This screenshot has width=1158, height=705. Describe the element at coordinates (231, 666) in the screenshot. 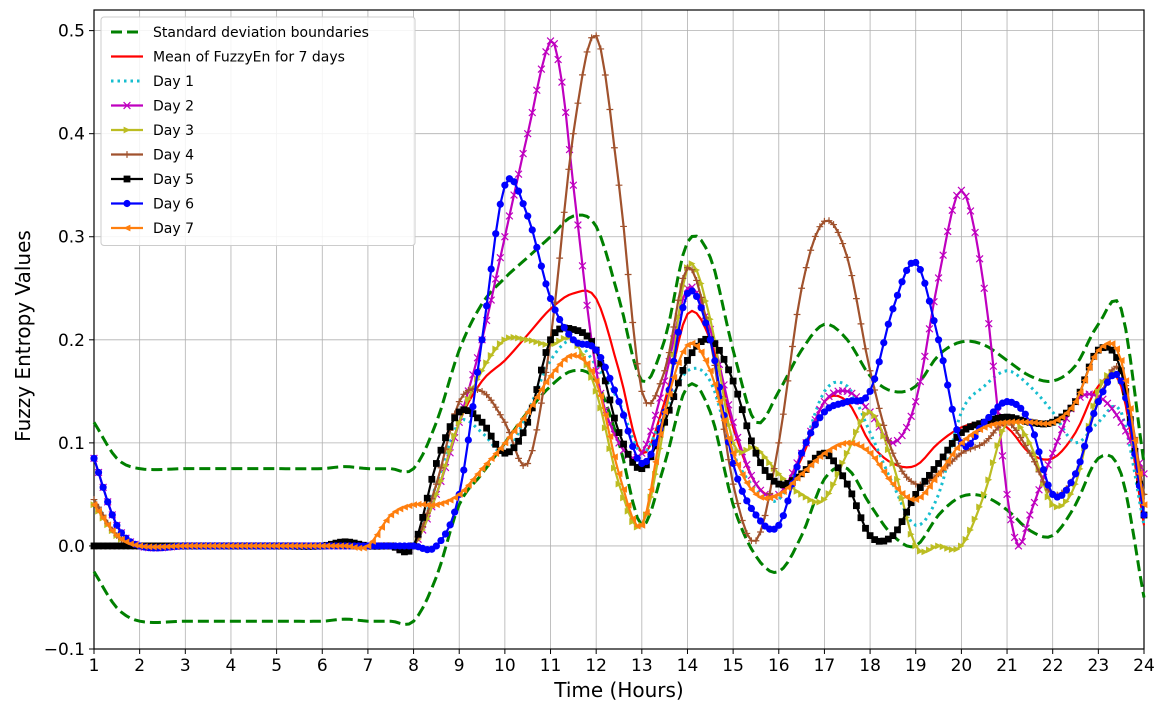

I see `x-tick-label: 4` at that location.